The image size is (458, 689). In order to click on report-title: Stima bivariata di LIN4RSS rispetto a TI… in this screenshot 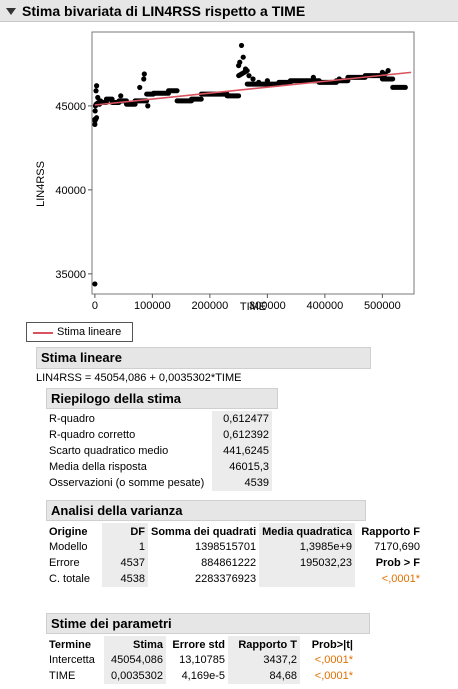, I will do `click(164, 11)`.